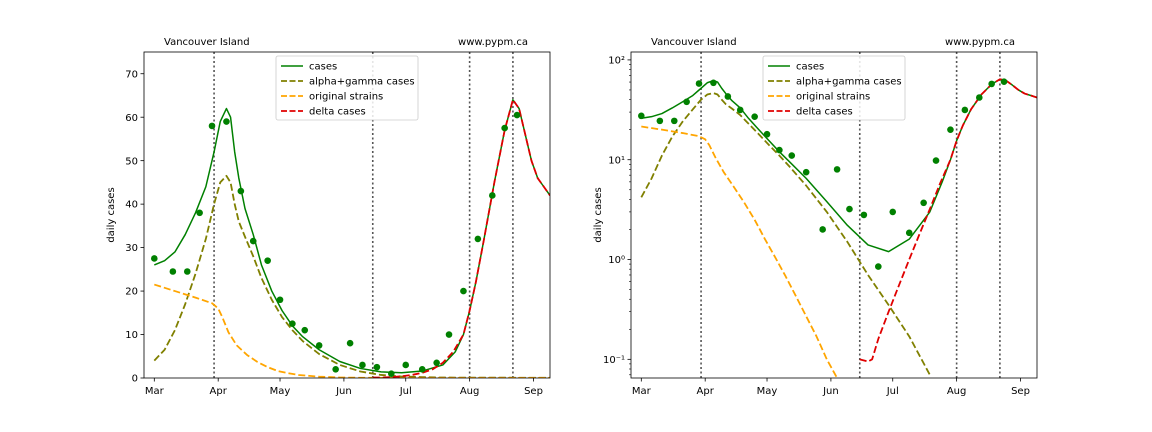 This screenshot has height=432, width=1152. I want to click on y-tick-label: 50, so click(131, 161).